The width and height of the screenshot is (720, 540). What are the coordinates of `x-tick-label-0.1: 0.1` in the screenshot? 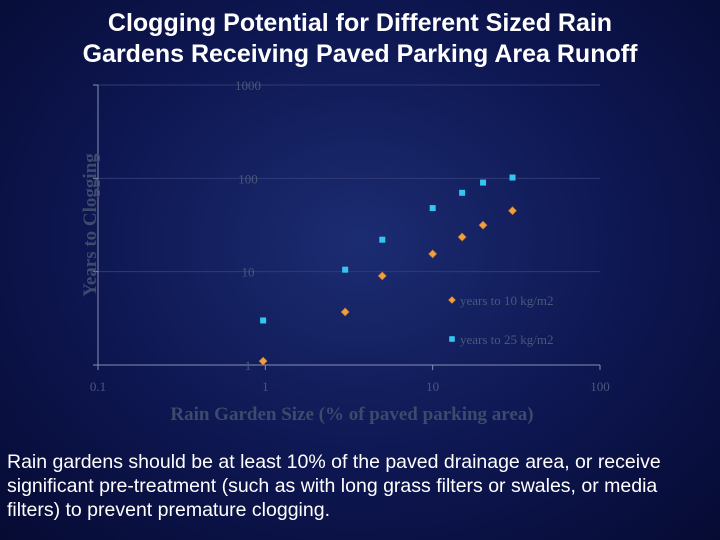 It's located at (98, 386).